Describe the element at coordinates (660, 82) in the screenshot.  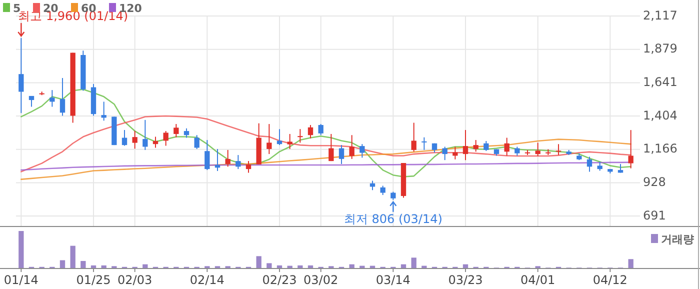
I see `y-tick-label: 1,641` at that location.